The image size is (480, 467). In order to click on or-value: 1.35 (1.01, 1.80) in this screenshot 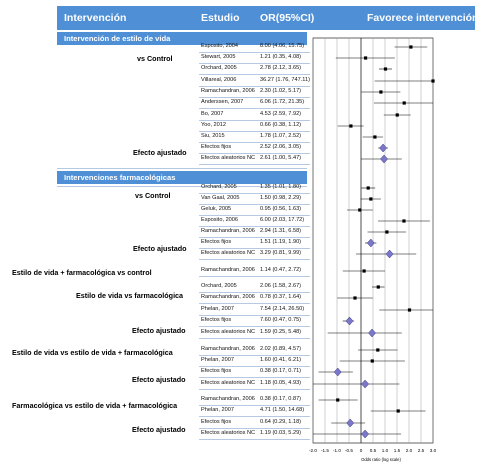, I will do `click(281, 187)`.